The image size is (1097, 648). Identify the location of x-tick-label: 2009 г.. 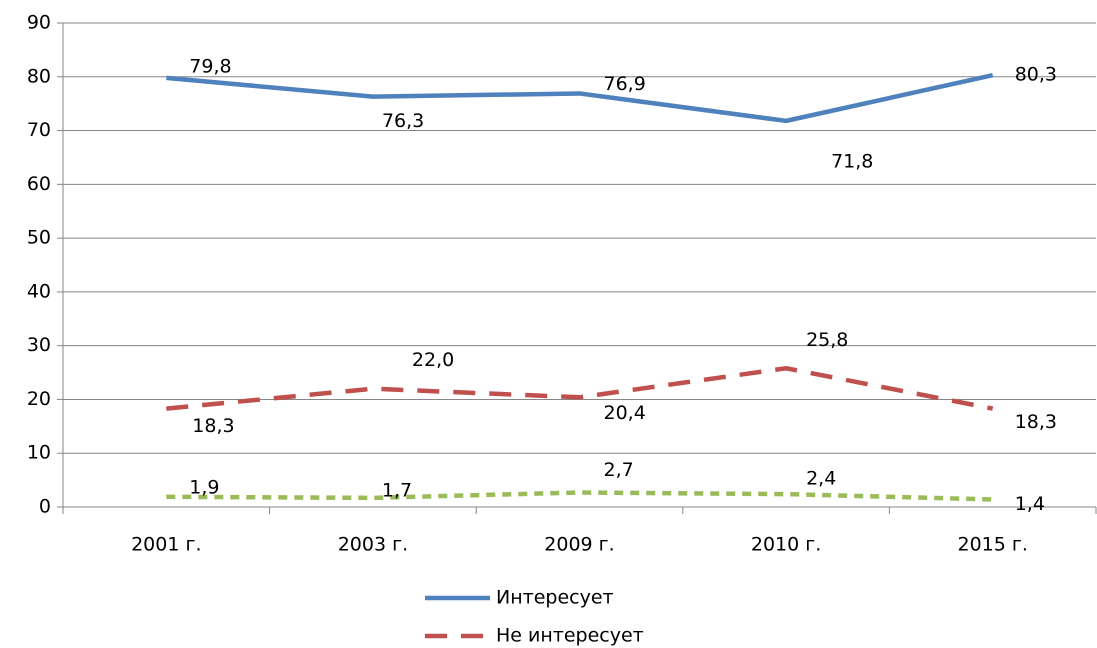
(579, 545).